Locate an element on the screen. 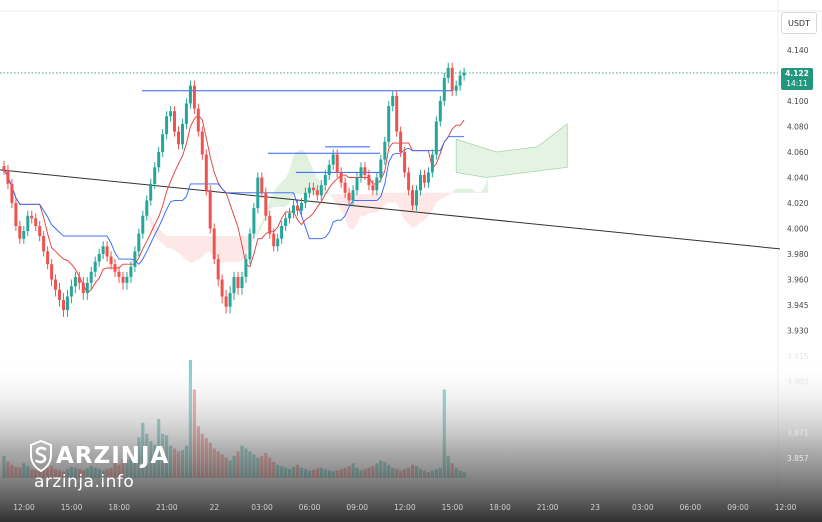 The image size is (822, 522). x-tick-label: 15:00 is located at coordinates (453, 507).